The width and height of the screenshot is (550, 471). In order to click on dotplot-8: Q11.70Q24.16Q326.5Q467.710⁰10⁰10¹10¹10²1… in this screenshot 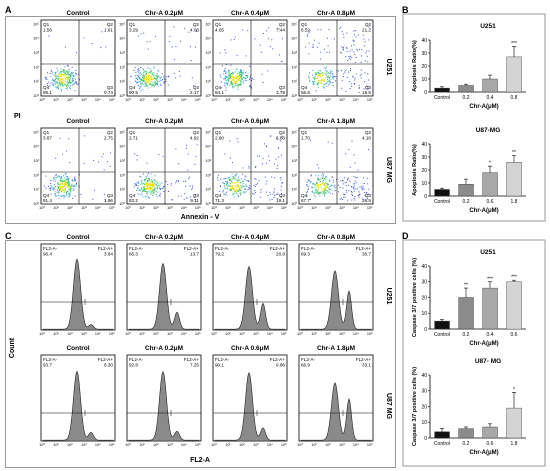, I will do `click(332, 168)`.